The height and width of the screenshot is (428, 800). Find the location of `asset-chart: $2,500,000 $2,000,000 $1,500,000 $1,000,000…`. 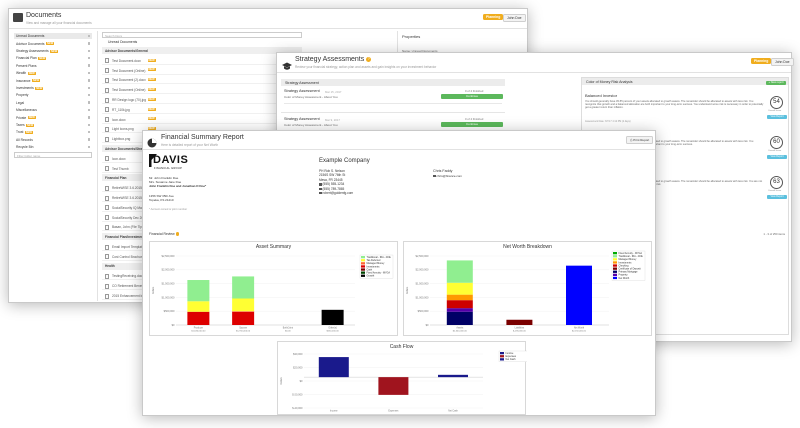

asset-chart: $2,500,000 $2,000,000 $1,500,000 $1,000,000… is located at coordinates (273, 293).